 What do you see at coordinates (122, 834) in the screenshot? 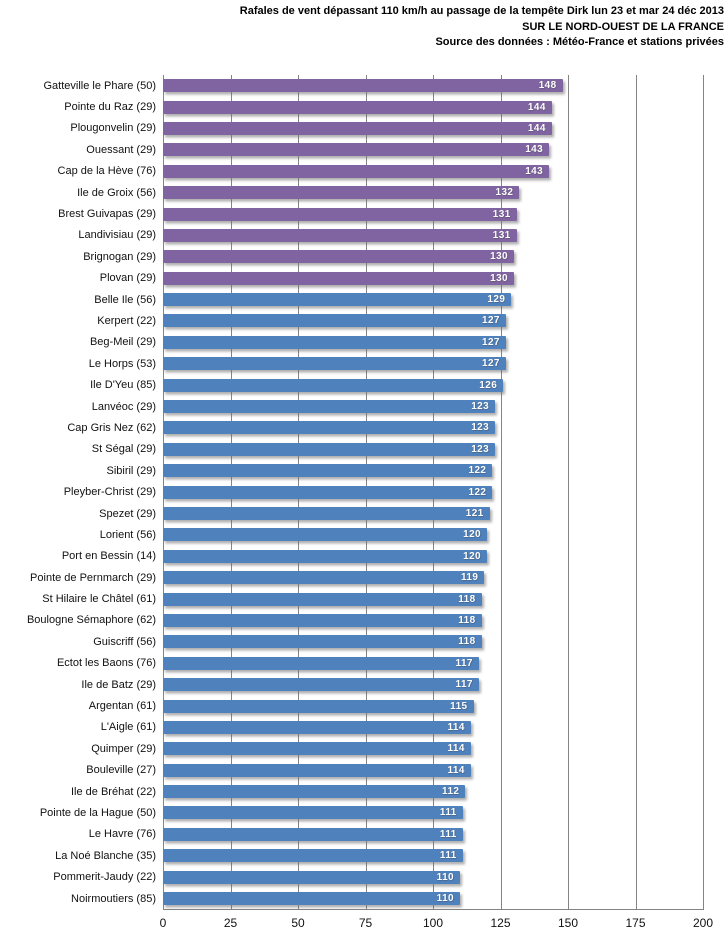
I see `category-label: Le Havre (76)` at bounding box center [122, 834].